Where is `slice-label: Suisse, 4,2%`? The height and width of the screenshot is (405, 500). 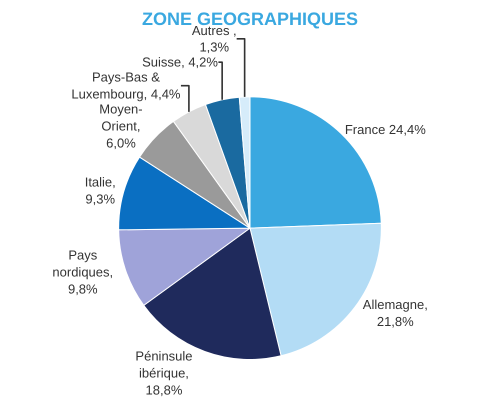
slice-label: Suisse, 4,2% is located at coordinates (180, 62).